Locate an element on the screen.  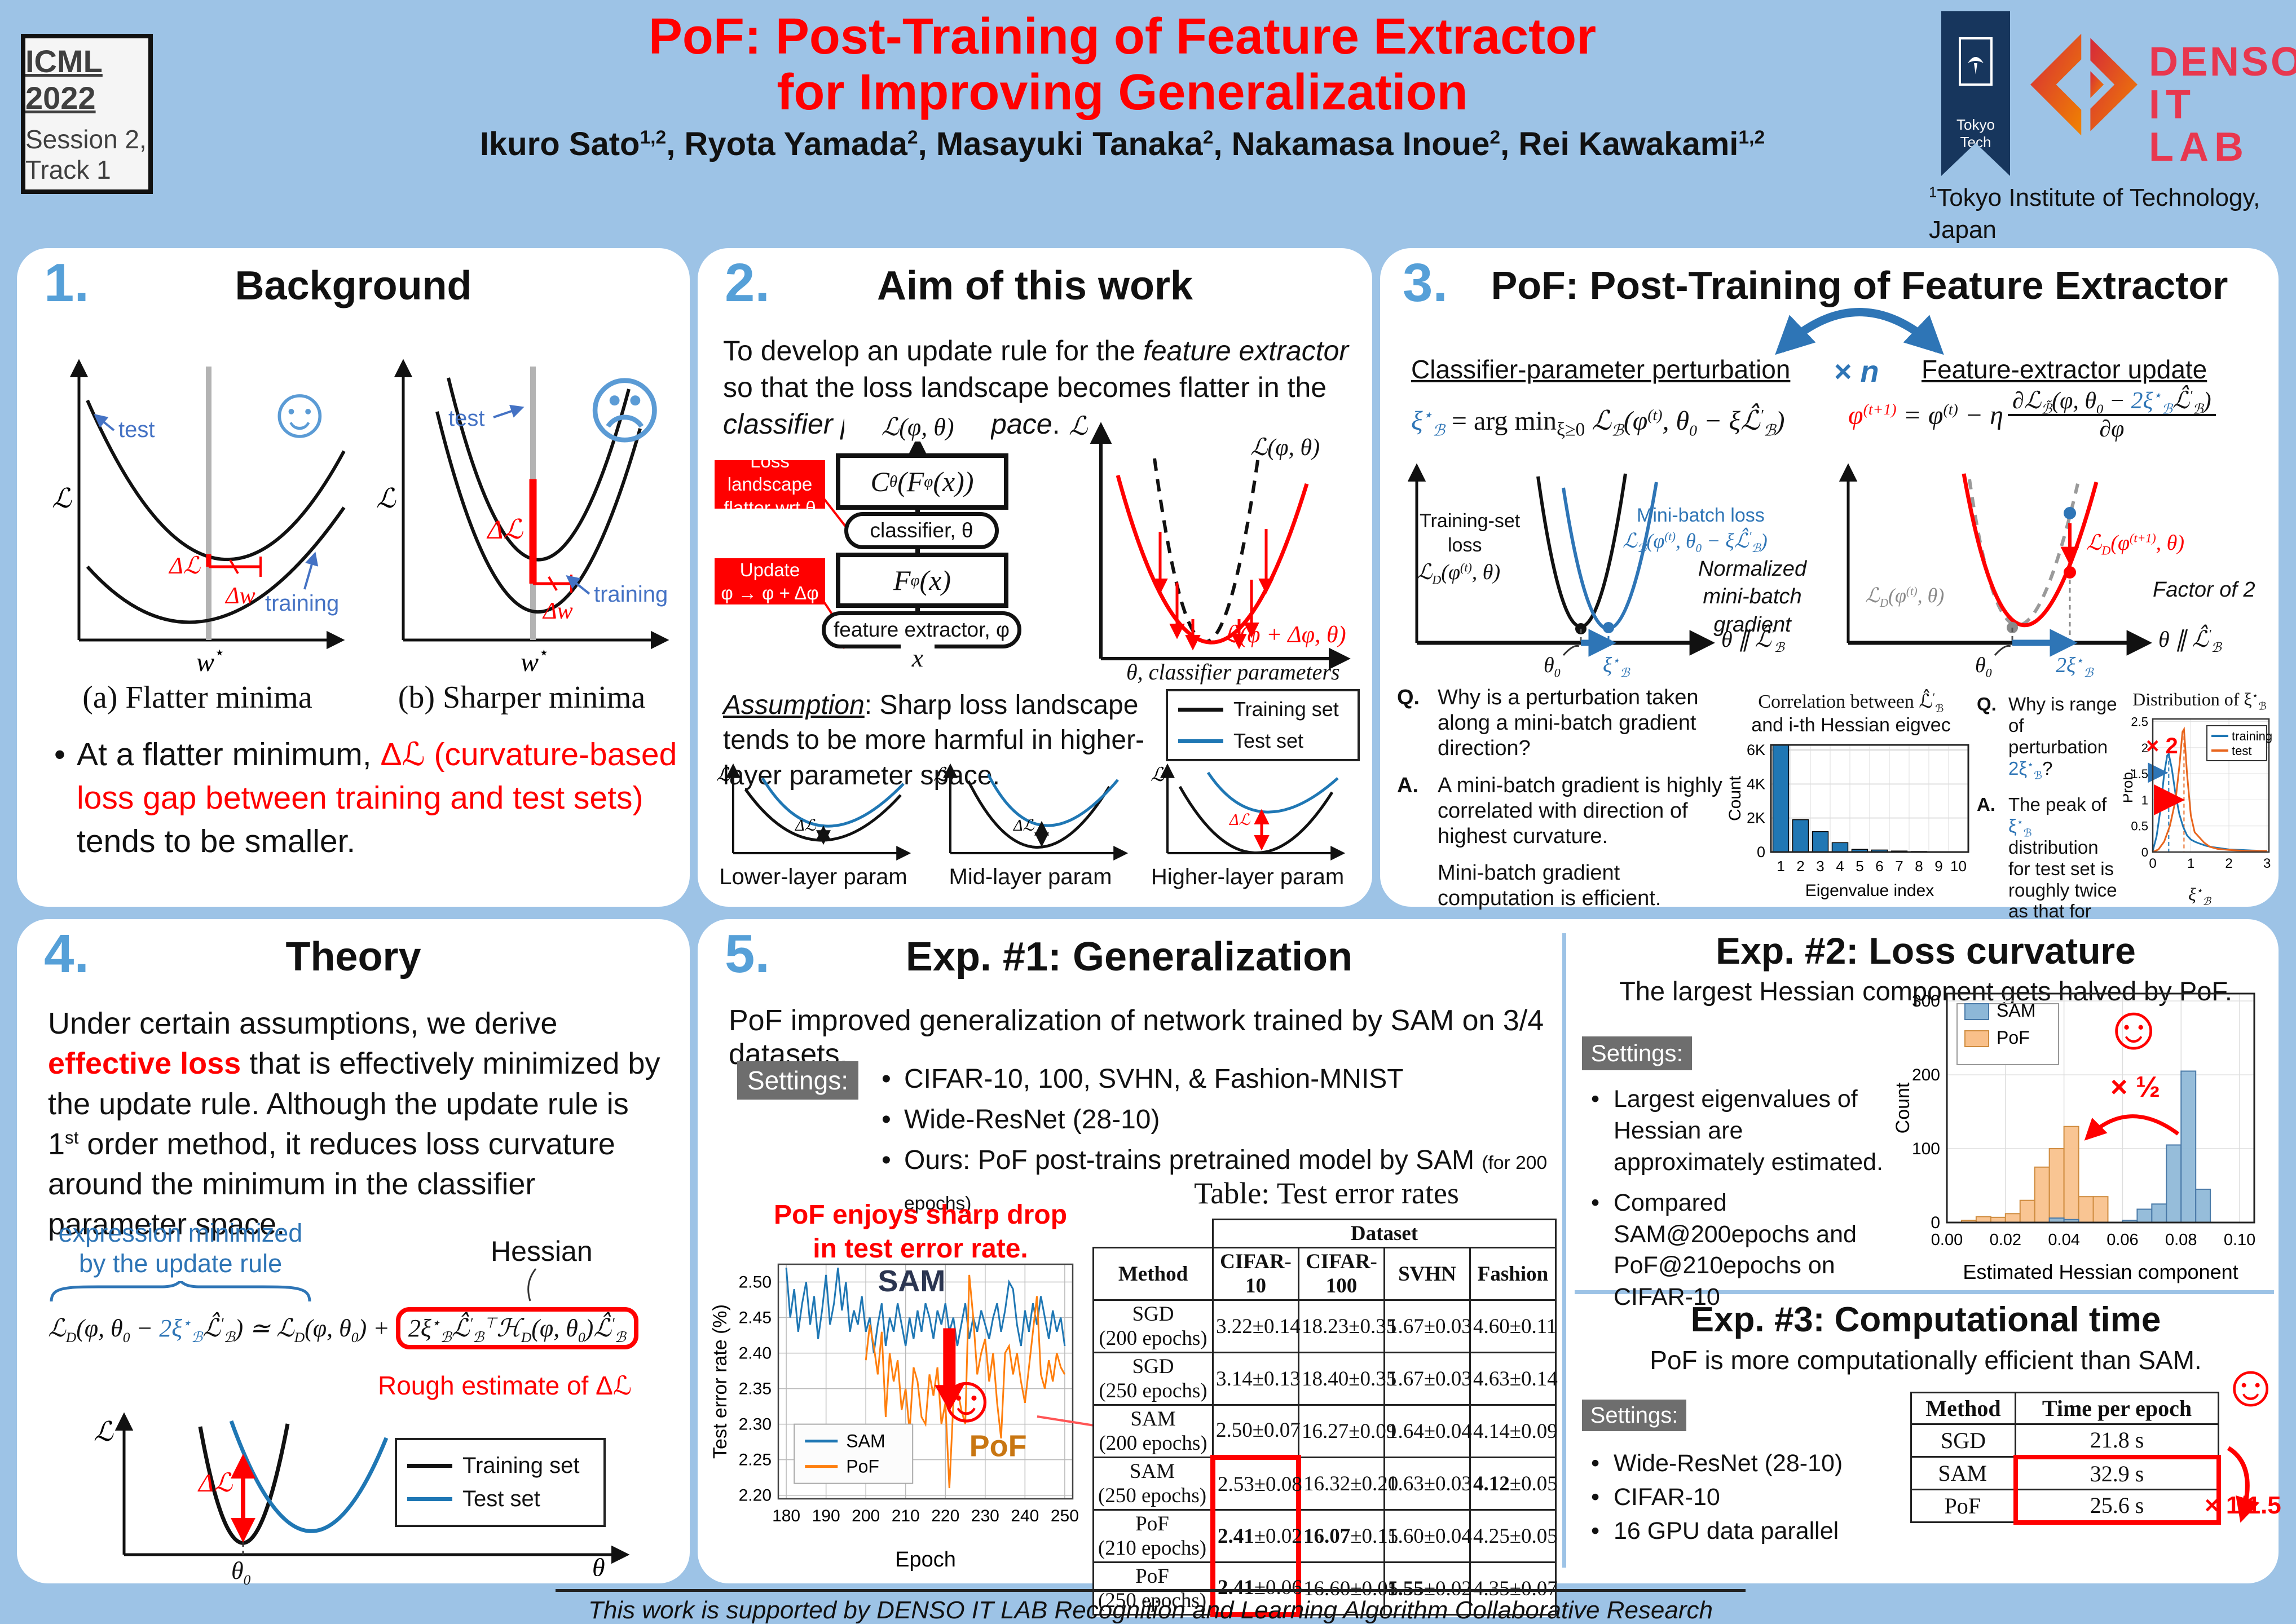
svg-text: Prob. is located at coordinates (2129, 785).